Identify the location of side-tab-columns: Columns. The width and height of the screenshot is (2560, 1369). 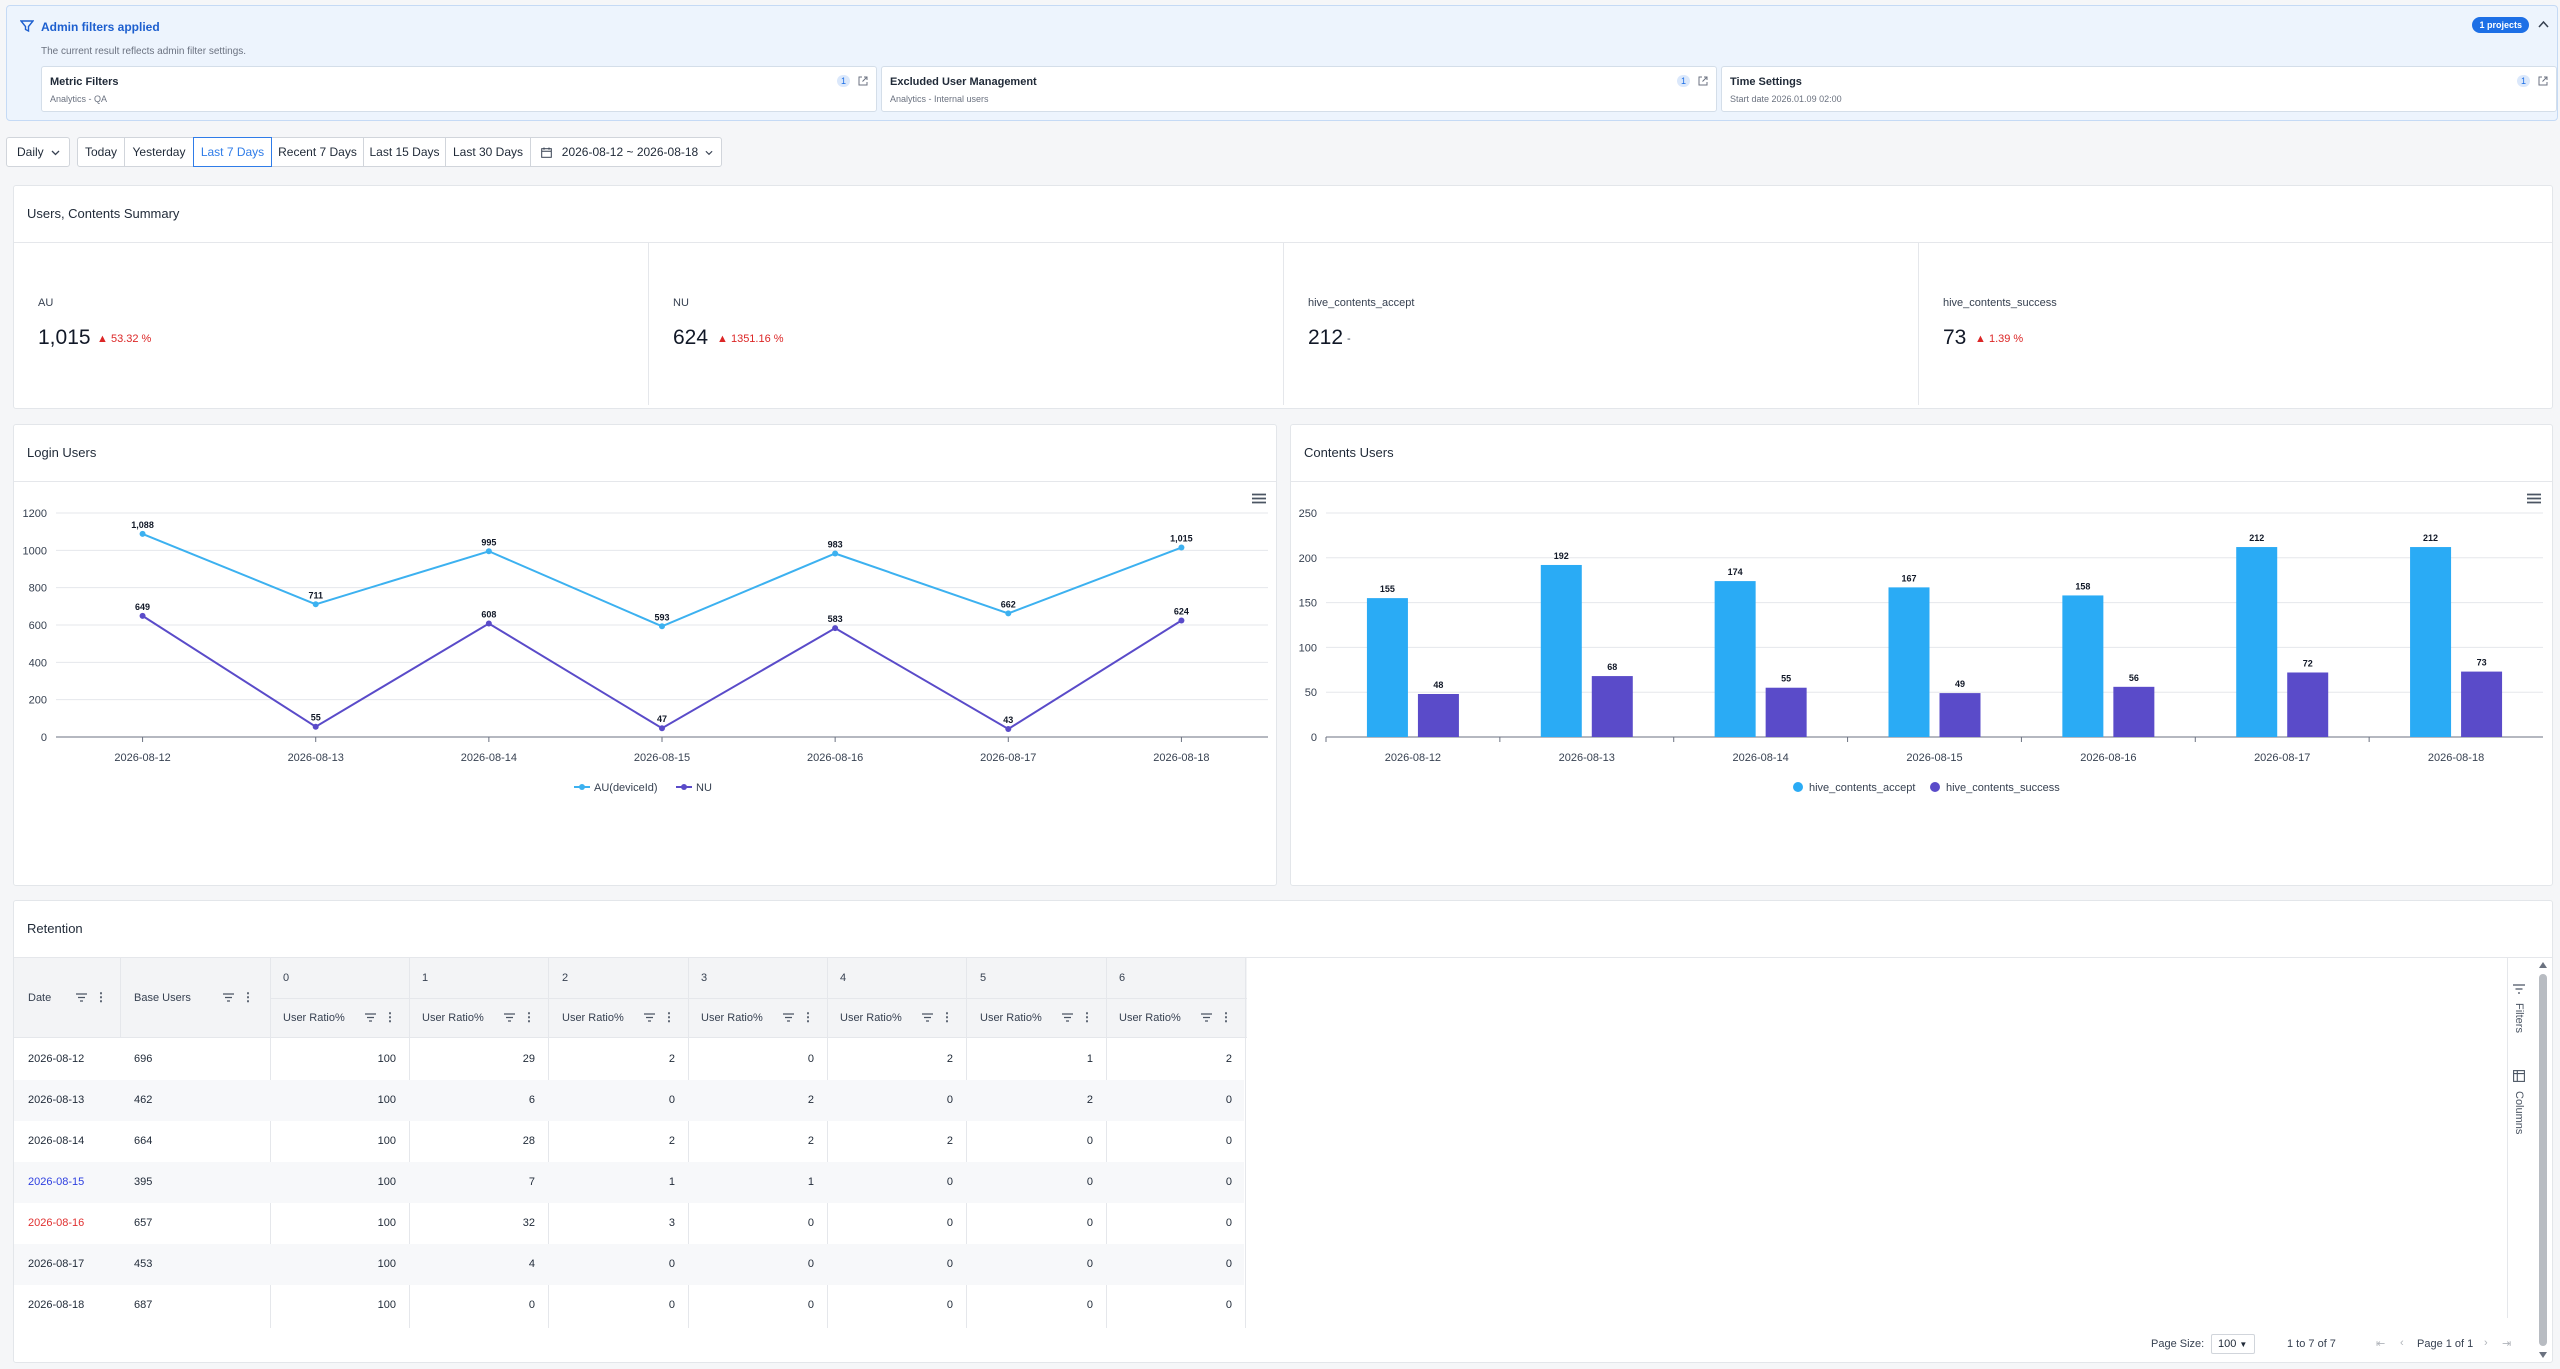
(2520, 1104).